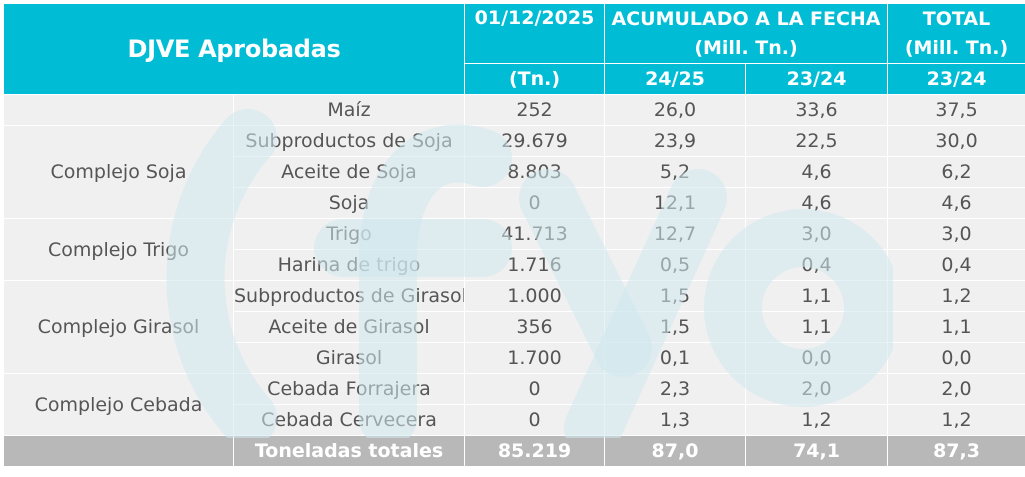 The width and height of the screenshot is (1025, 477). I want to click on acc-2425-cell: 26,0, so click(675, 110).